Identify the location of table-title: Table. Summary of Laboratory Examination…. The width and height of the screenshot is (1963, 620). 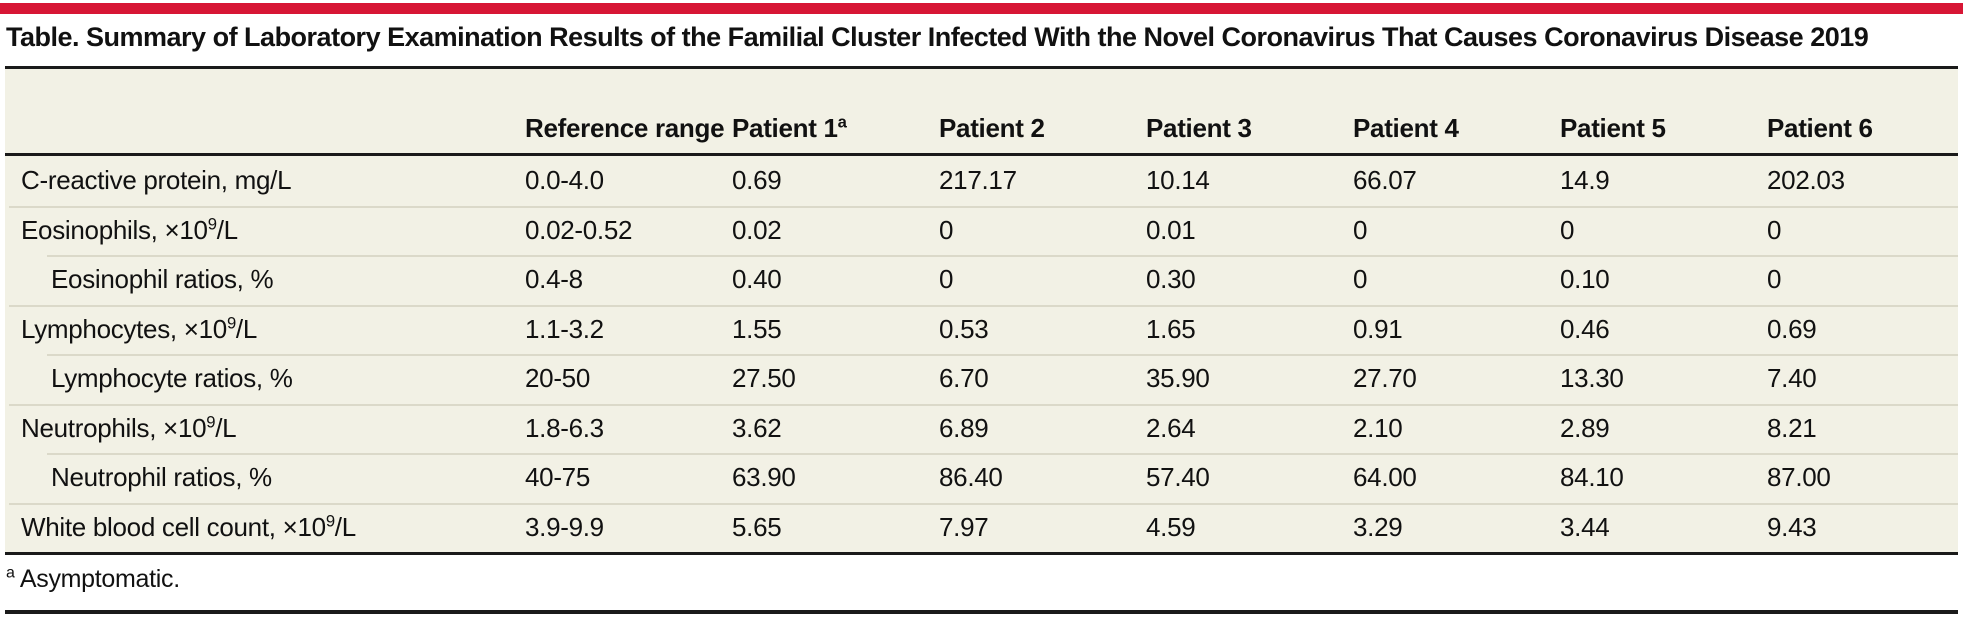
(937, 37).